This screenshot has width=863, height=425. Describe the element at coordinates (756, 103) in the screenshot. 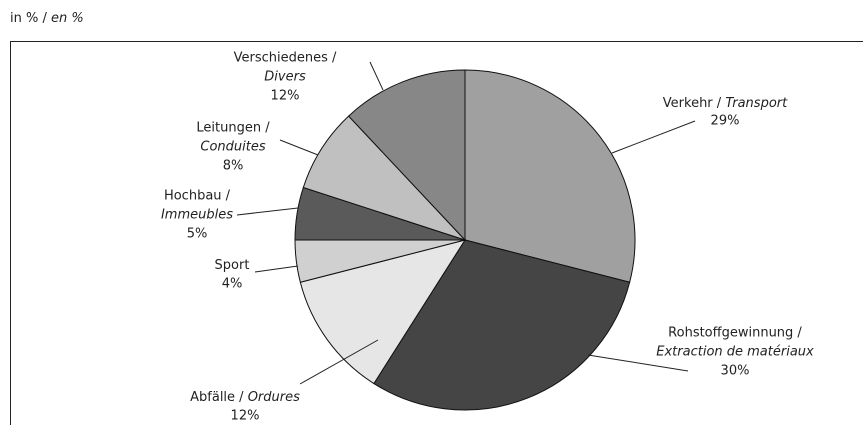

I see `label-fr: Transport` at that location.